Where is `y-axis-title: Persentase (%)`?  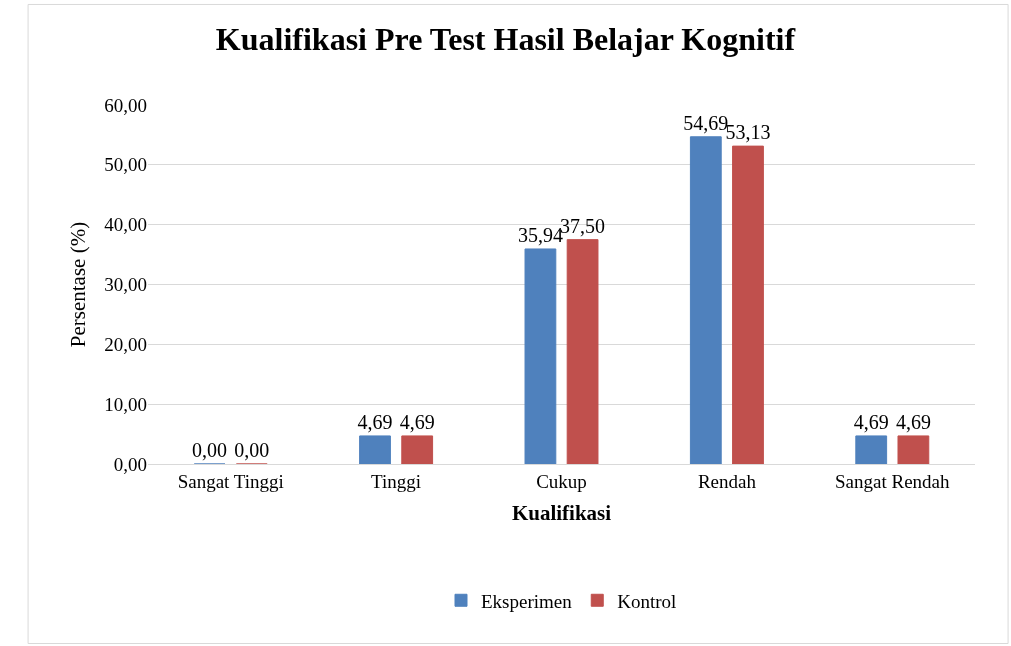
y-axis-title: Persentase (%) is located at coordinates (78, 284).